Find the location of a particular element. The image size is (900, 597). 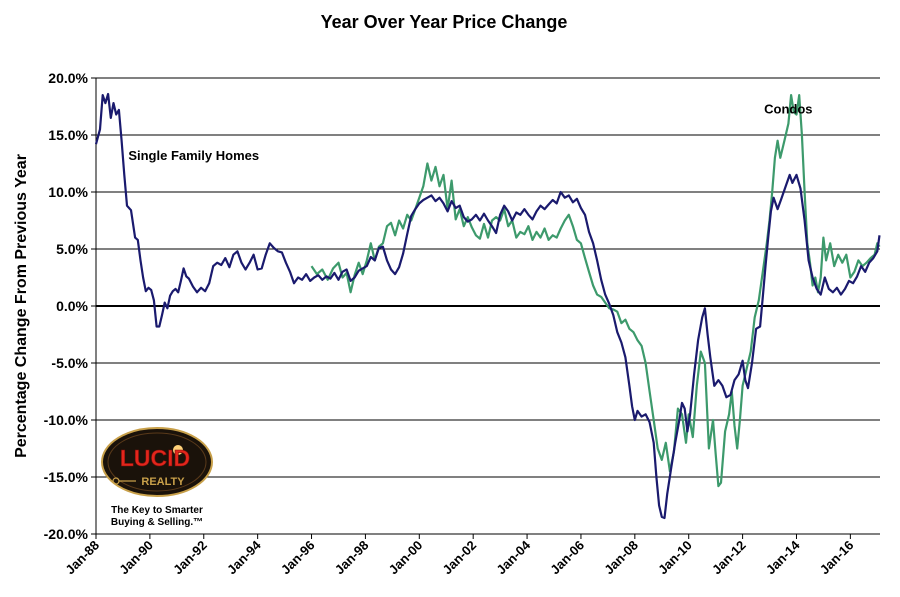

y-tick-label: 0.0% is located at coordinates (72, 306).